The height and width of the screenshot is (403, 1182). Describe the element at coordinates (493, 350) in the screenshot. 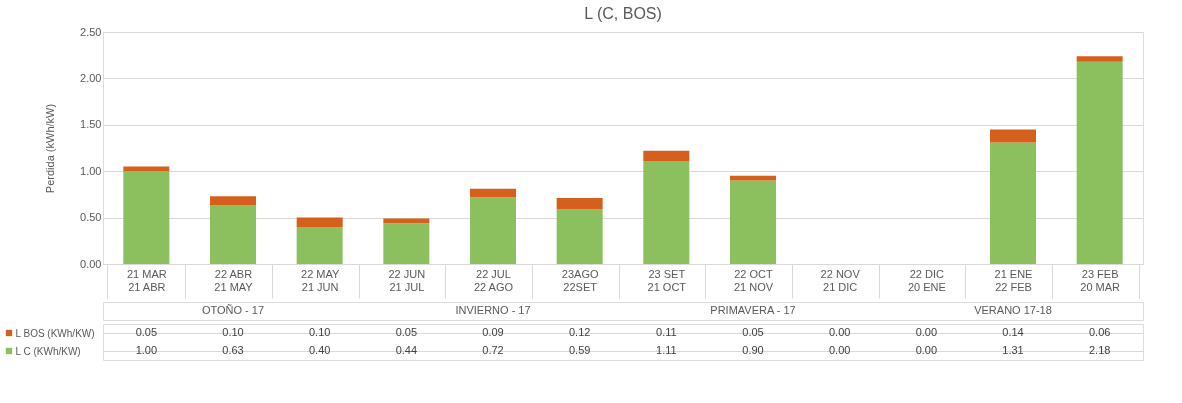

I see `data-label: 0.72` at that location.